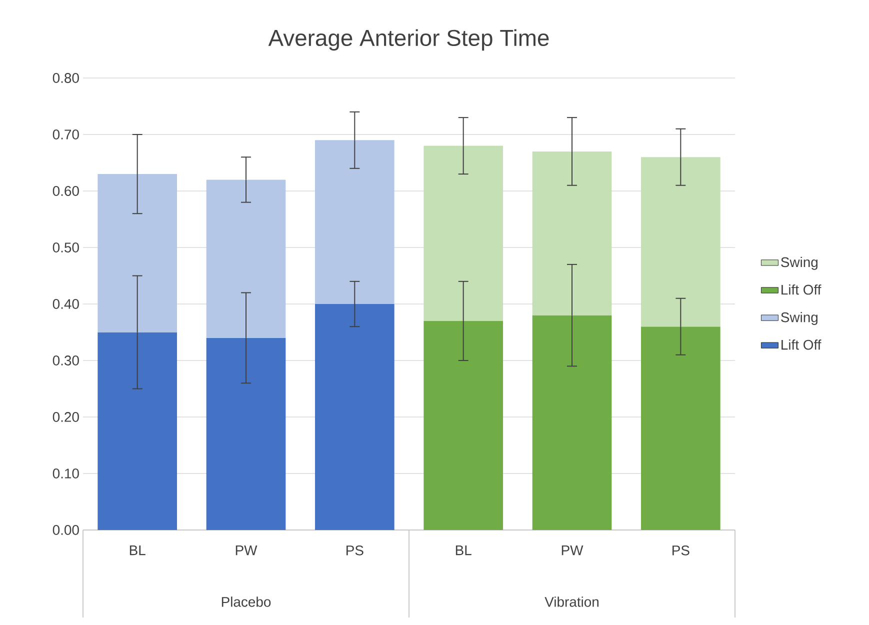  Describe the element at coordinates (65, 361) in the screenshot. I see `y-tick-label: 0.30` at that location.